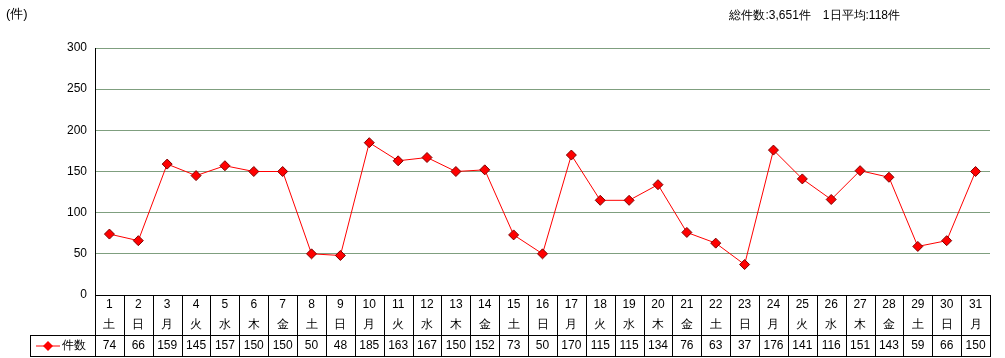  I want to click on x-tick-label: 15 土, so click(513, 314).